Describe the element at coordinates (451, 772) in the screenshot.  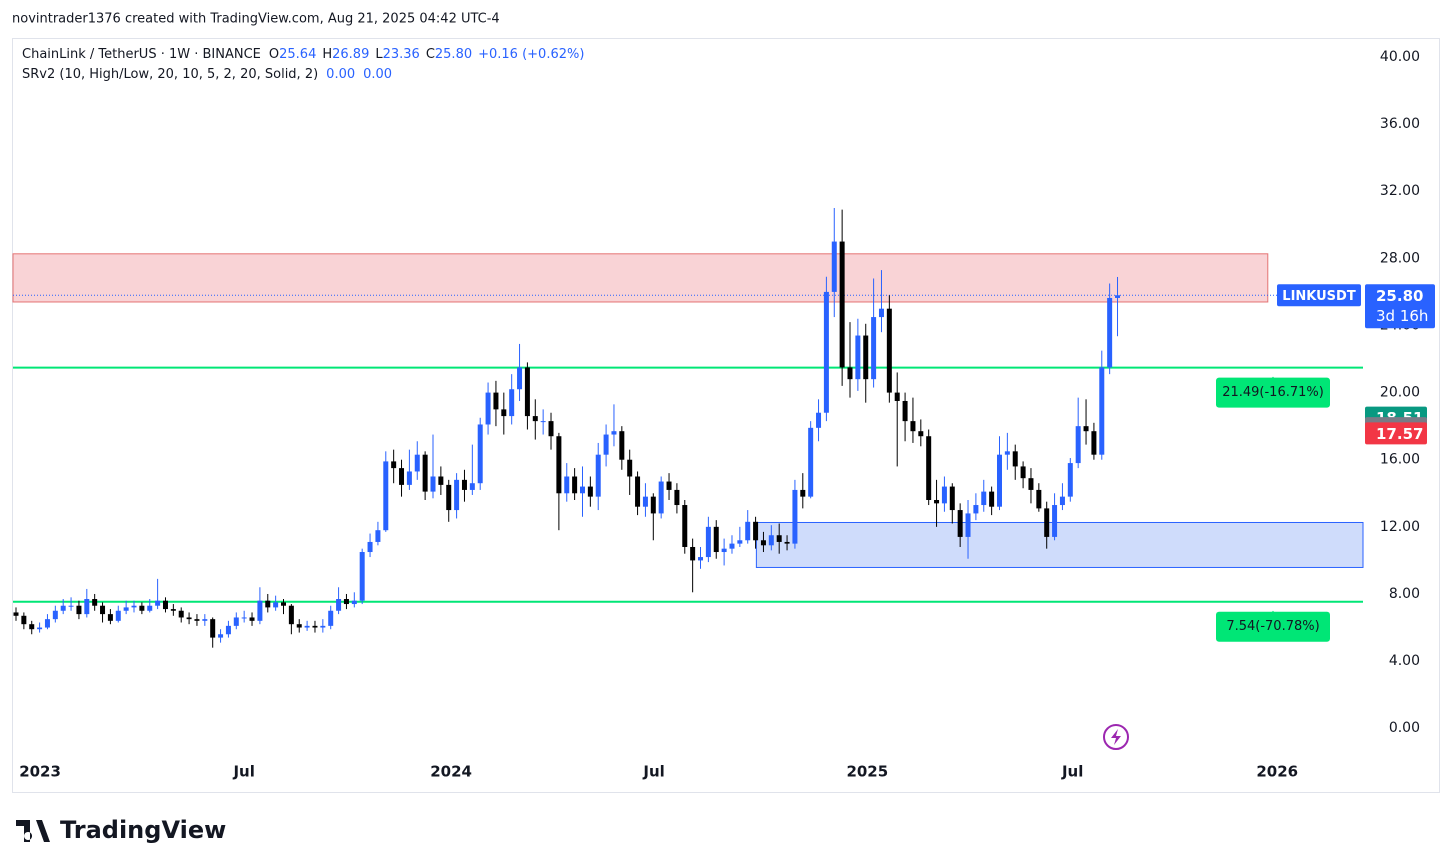
I see `x-tick-label: 2024` at that location.